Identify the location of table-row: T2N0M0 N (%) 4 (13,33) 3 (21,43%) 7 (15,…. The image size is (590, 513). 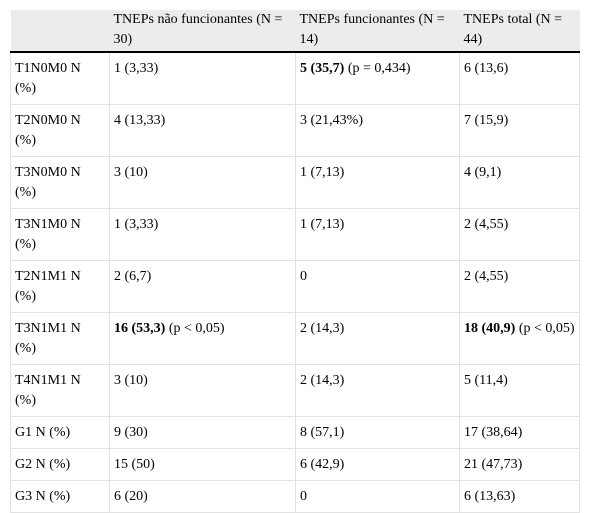
(295, 130).